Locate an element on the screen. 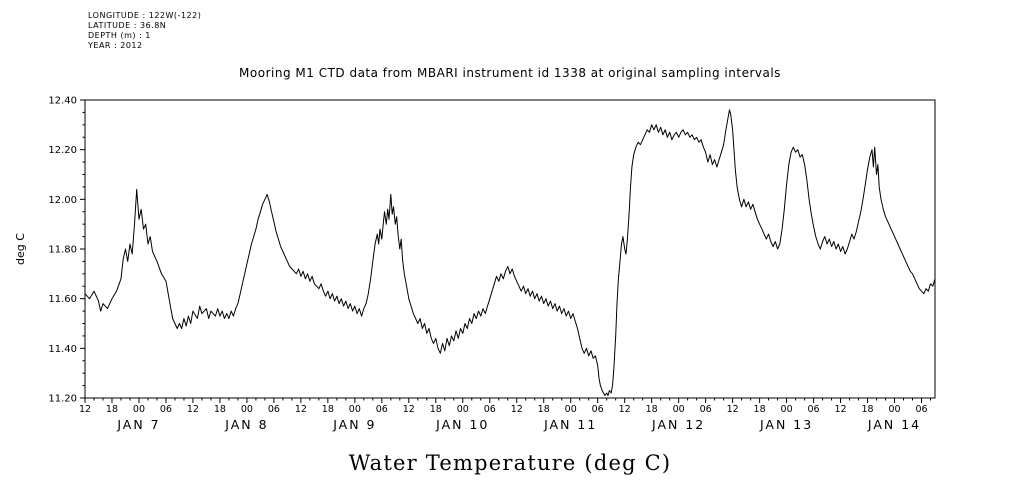  x-date-label: JAN 8 is located at coordinates (246, 424).